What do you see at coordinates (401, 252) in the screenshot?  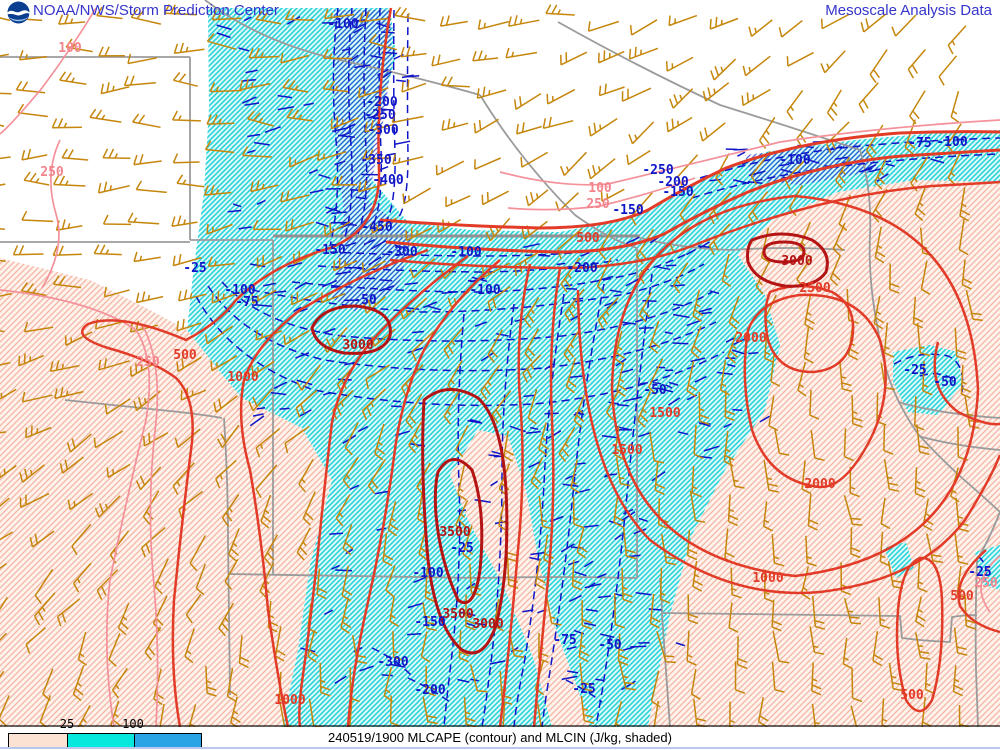 I see `contour-label: -300` at bounding box center [401, 252].